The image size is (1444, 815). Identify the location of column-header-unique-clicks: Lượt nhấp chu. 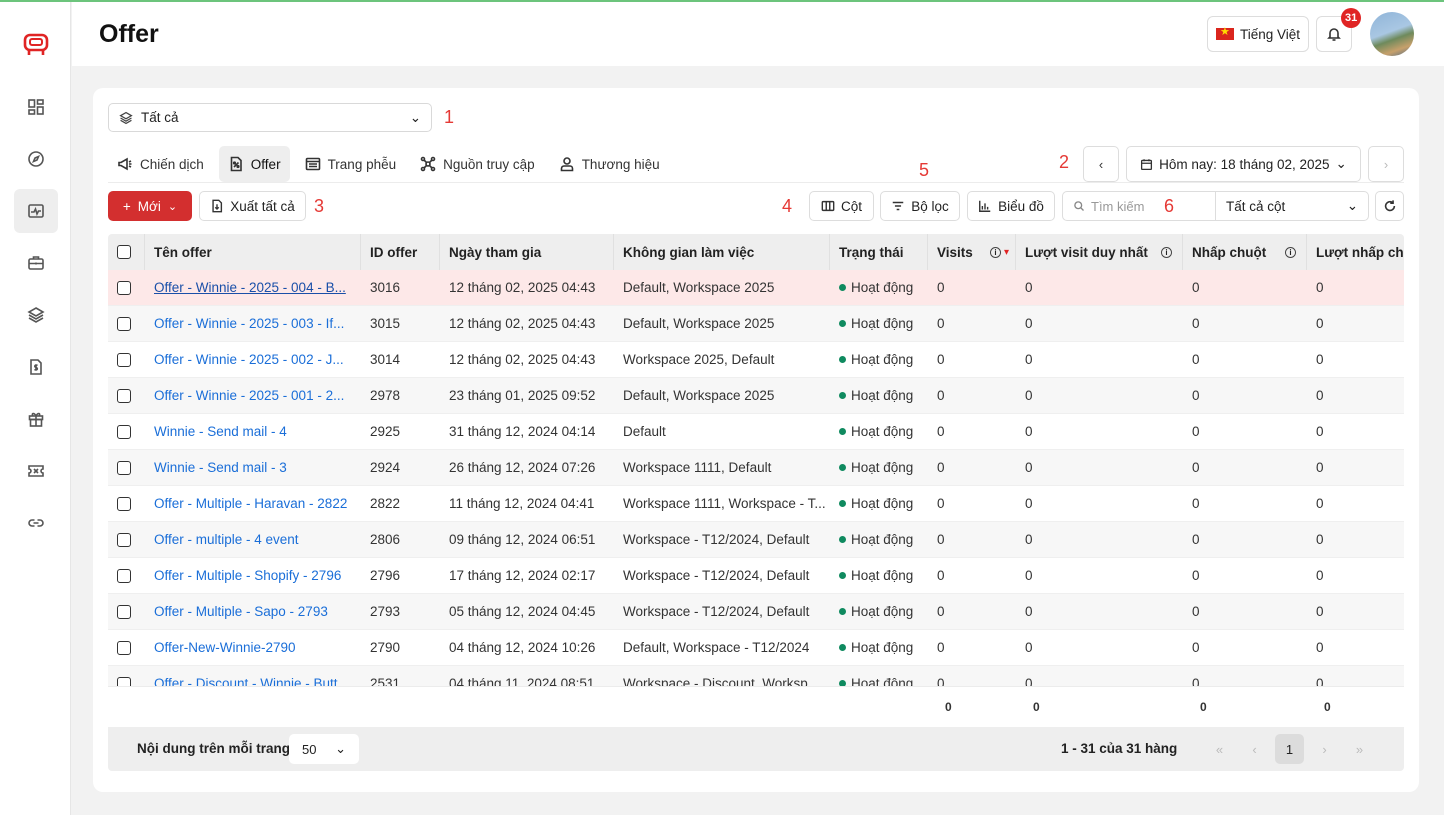
(1360, 252).